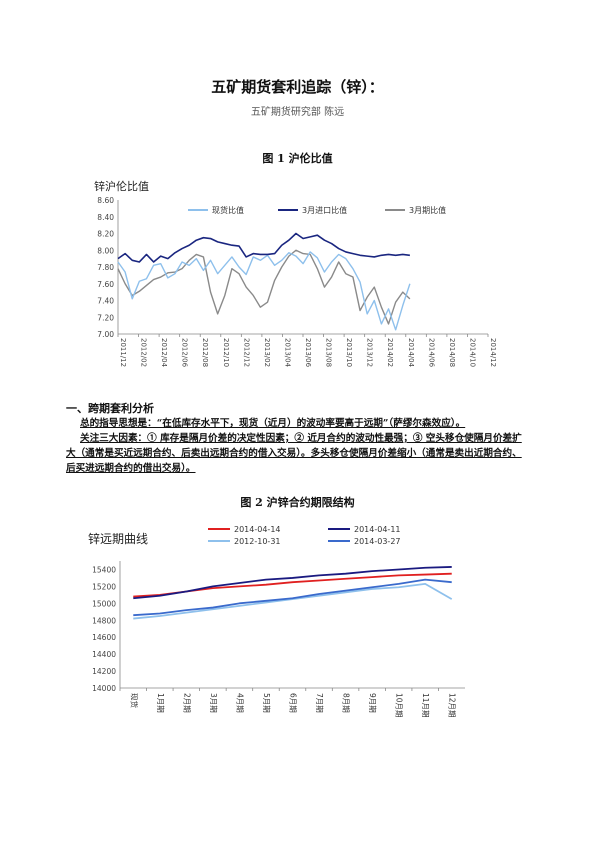 Image resolution: width=595 pixels, height=842 pixels. I want to click on x-tick-label: 2011/12, so click(123, 352).